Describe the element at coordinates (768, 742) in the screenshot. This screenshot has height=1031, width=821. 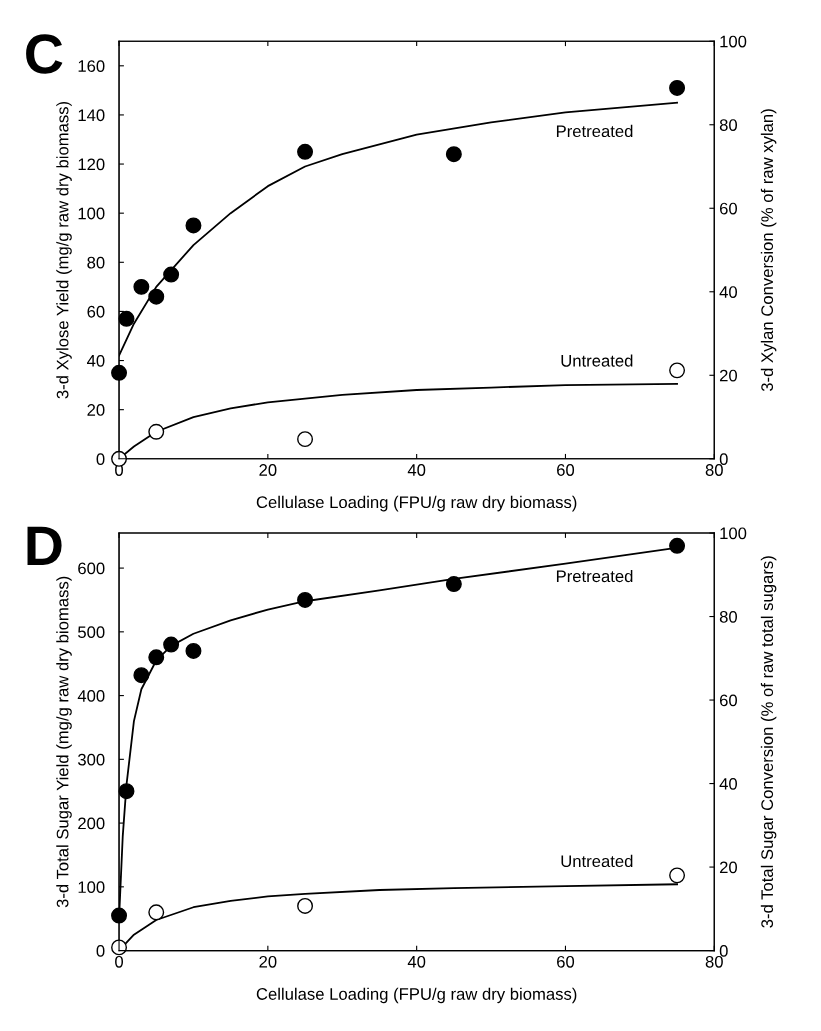
I see `y2-axis-title: 3-d Total Sugar Conversion (% of raw total sugars)` at that location.